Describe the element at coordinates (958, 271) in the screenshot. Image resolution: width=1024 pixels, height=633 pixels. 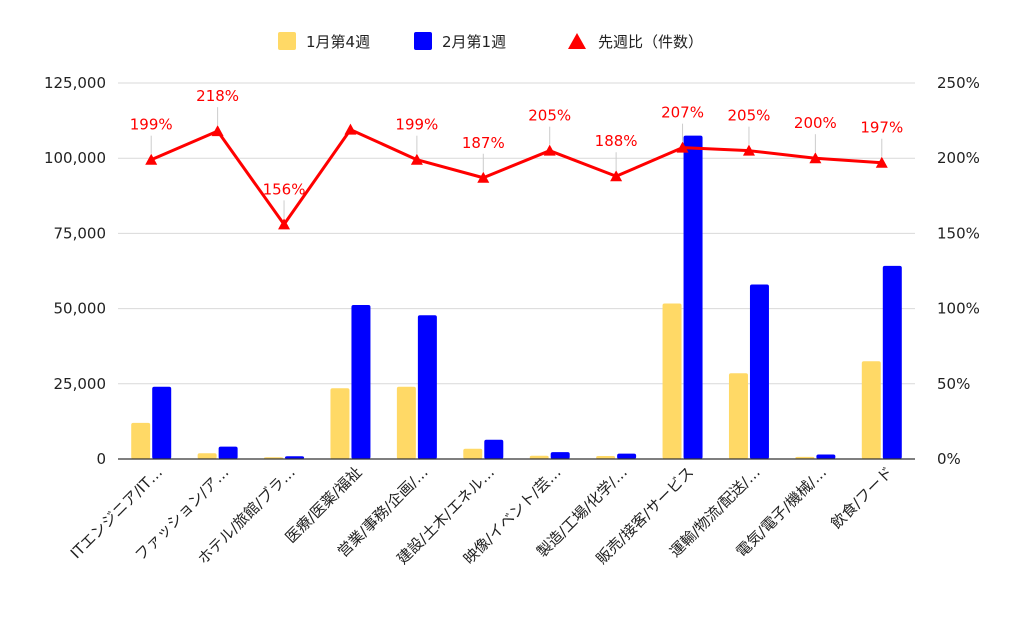
I see `y-axis-right: 0% 50% 100% 150% 200% 250%` at that location.